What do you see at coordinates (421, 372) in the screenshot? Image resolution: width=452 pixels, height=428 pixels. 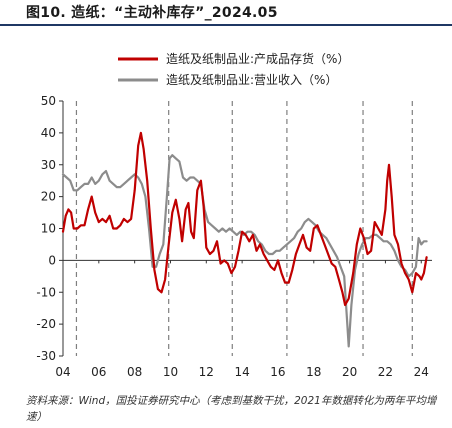 I see `x-tick-label-10: 24` at bounding box center [421, 372].